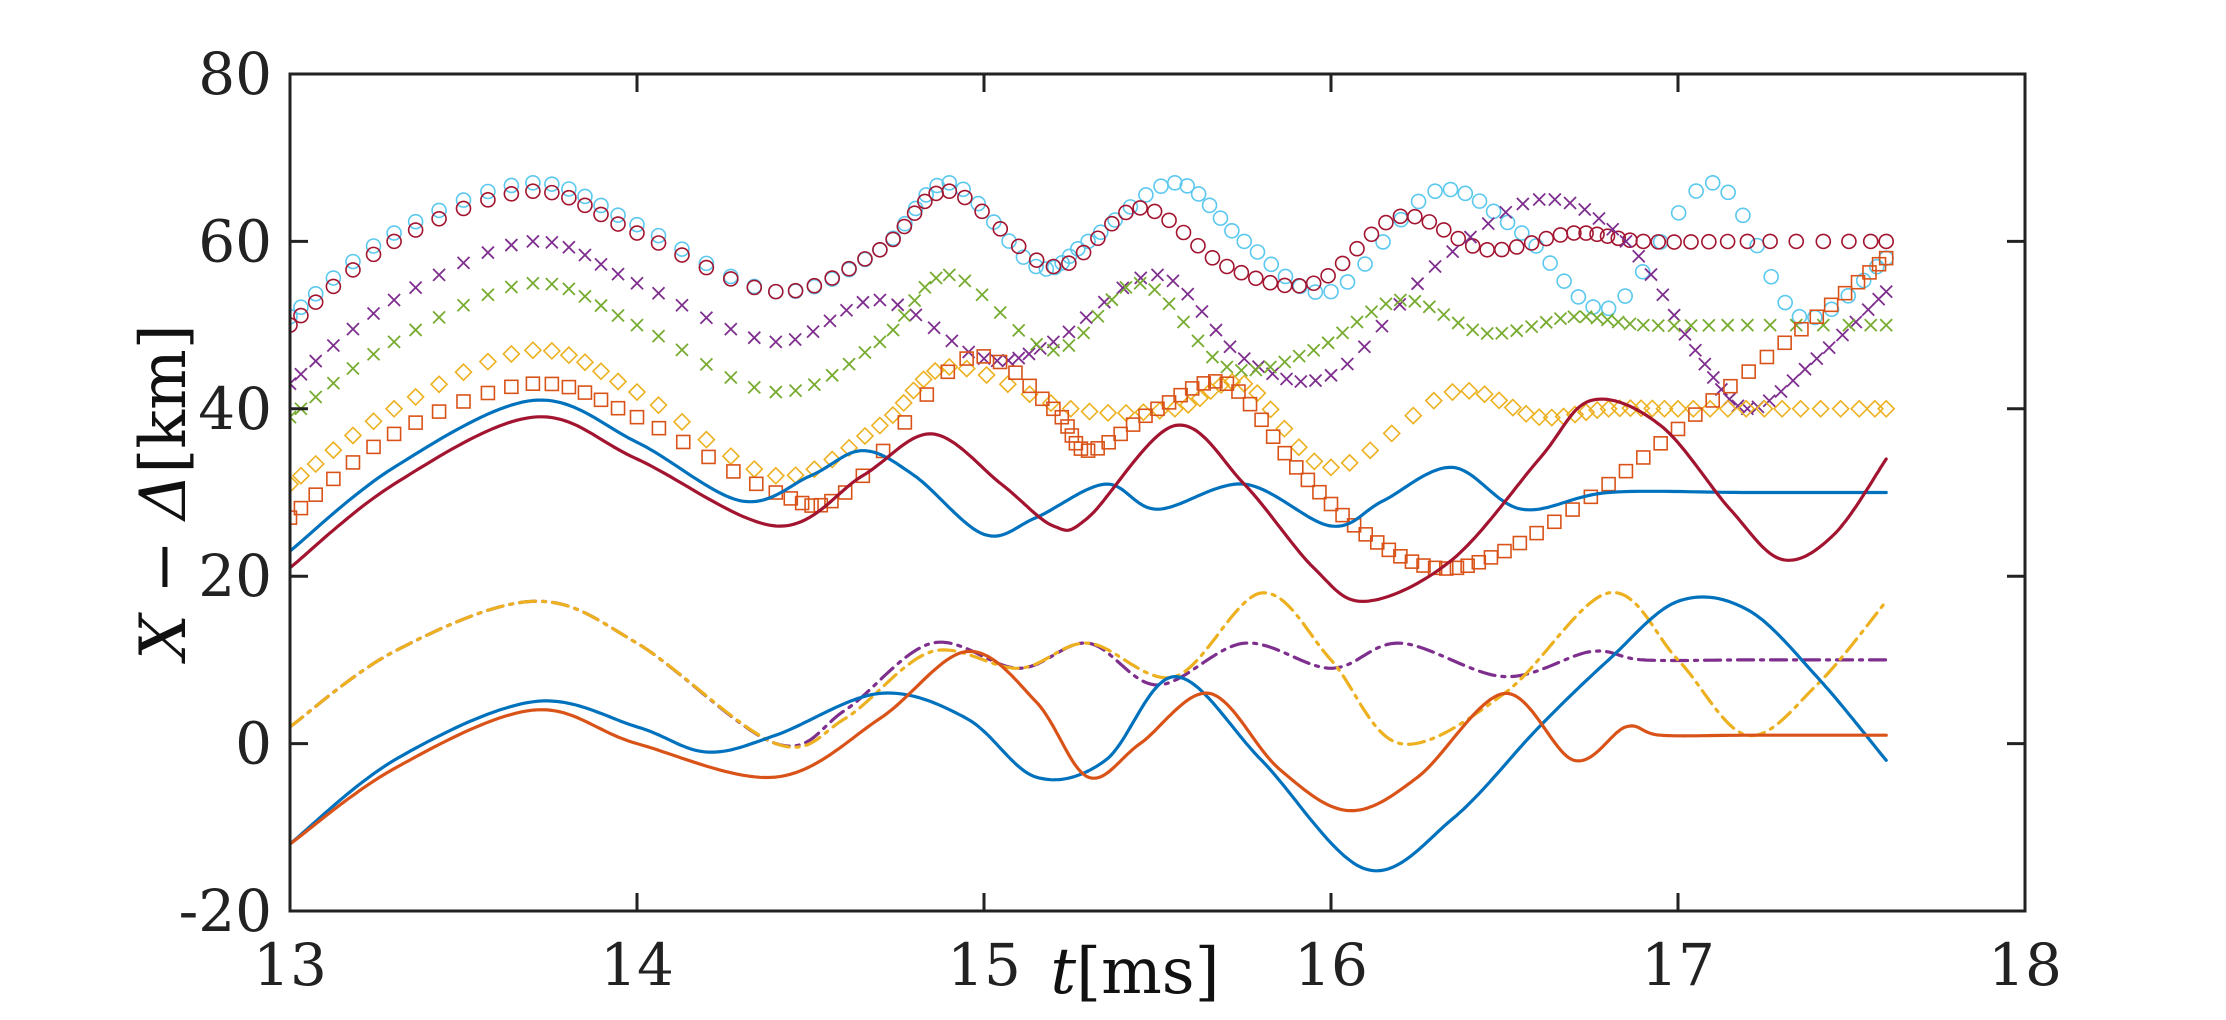 The image size is (2226, 1020). I want to click on series-dark-red-solid-upper, so click(1089, 500).